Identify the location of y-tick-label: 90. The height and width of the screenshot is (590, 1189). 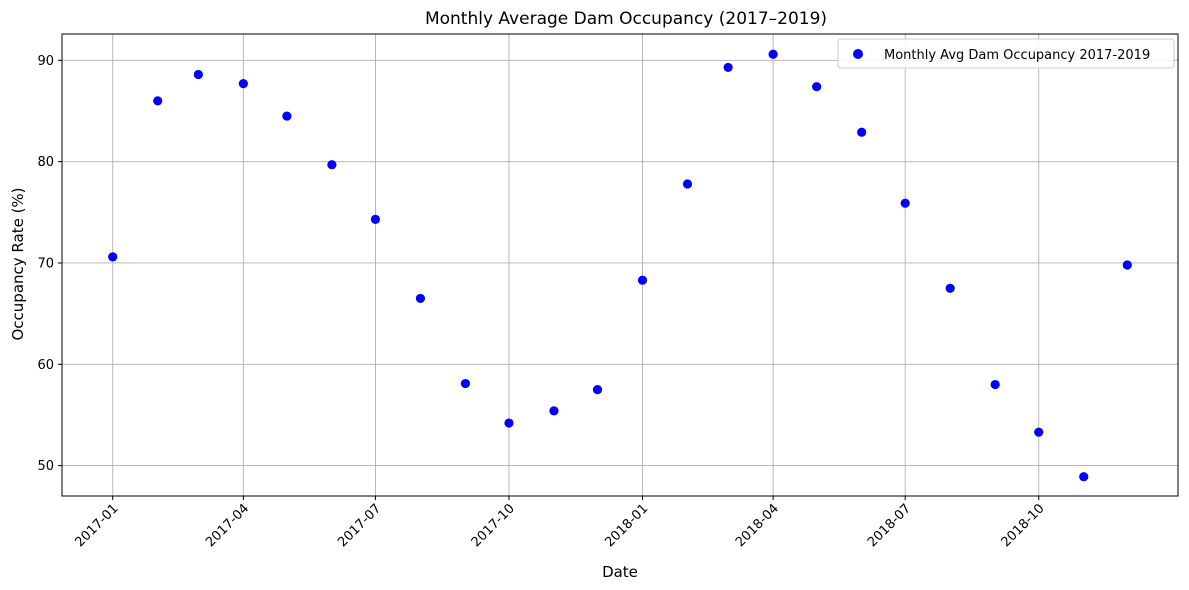
(45, 61).